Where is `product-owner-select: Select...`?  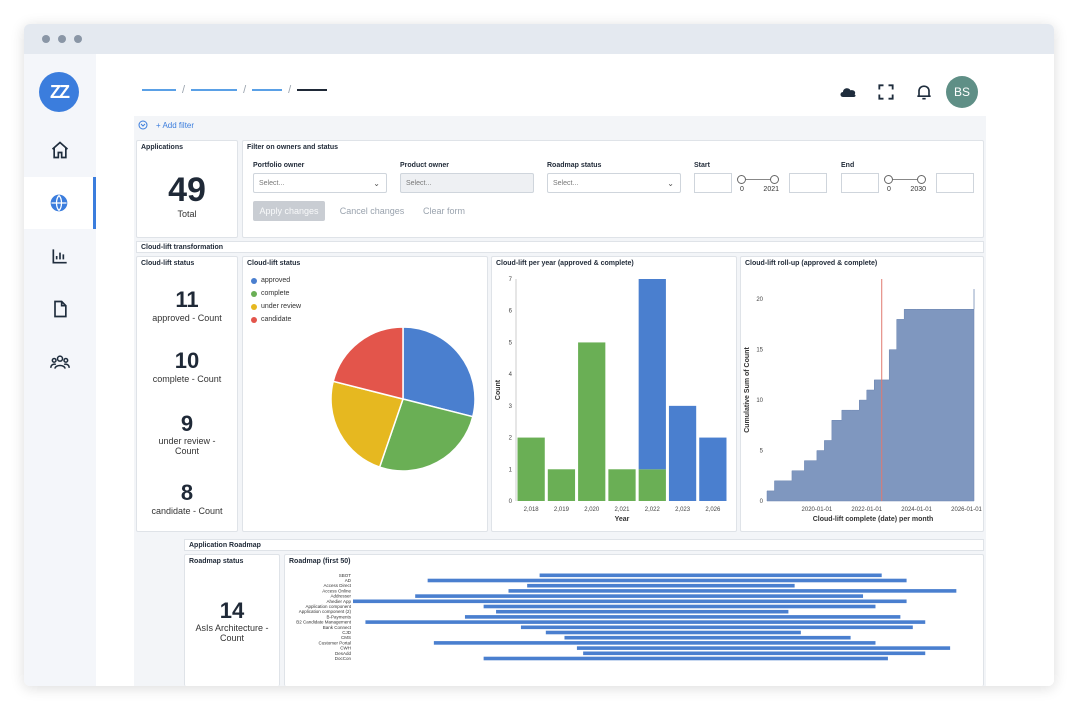 product-owner-select: Select... is located at coordinates (467, 183).